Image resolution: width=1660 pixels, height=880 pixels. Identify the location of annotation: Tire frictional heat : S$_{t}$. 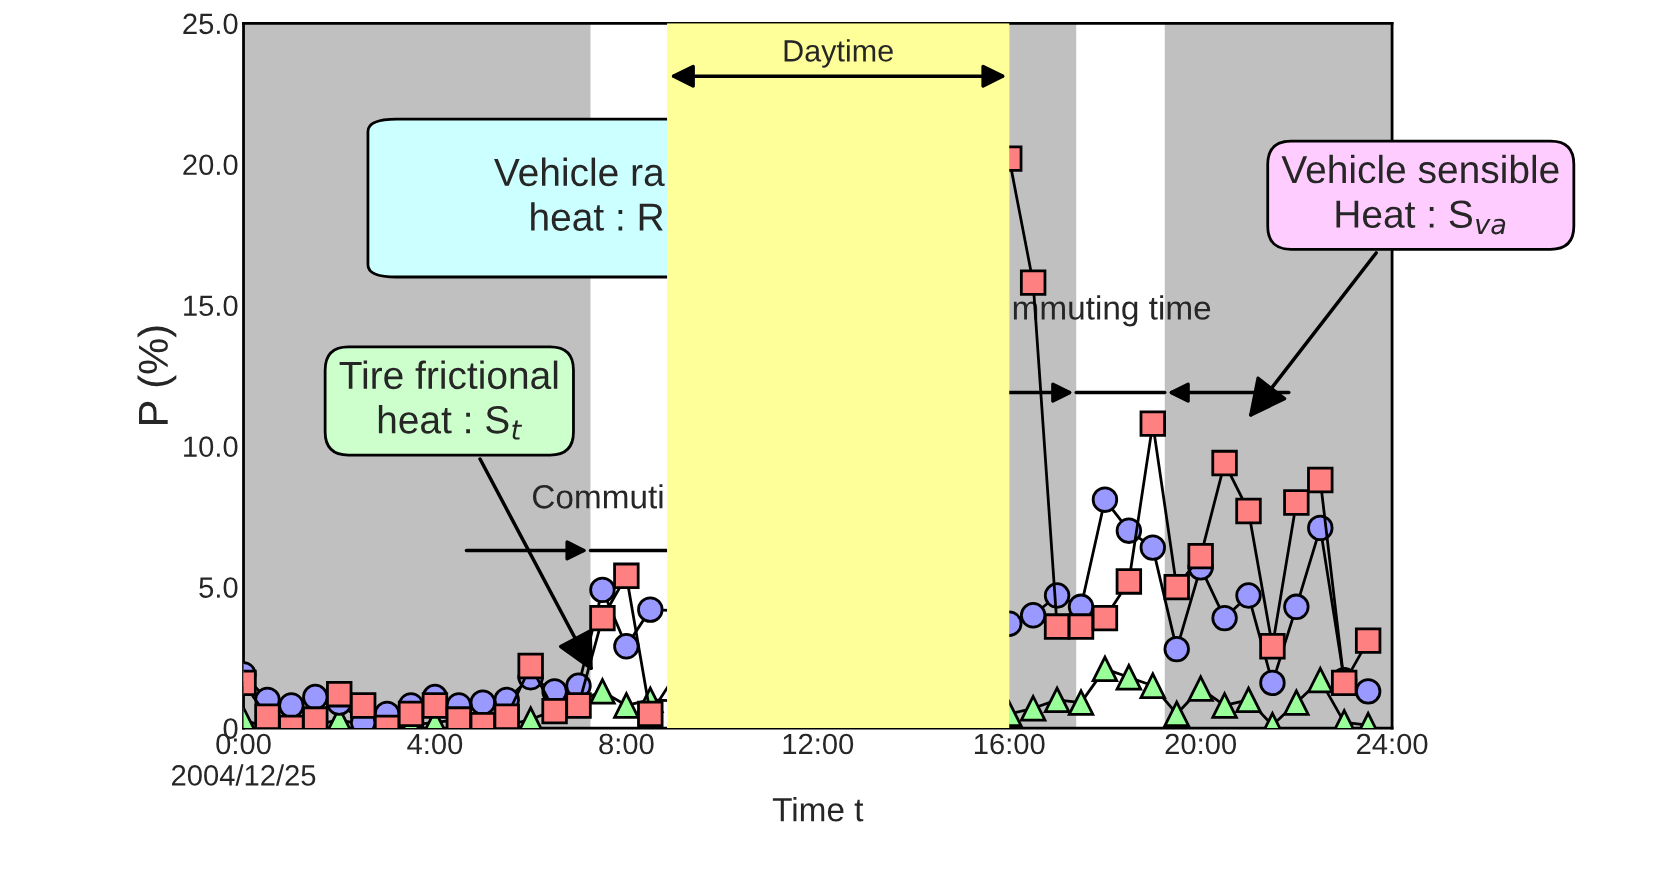
(448, 400).